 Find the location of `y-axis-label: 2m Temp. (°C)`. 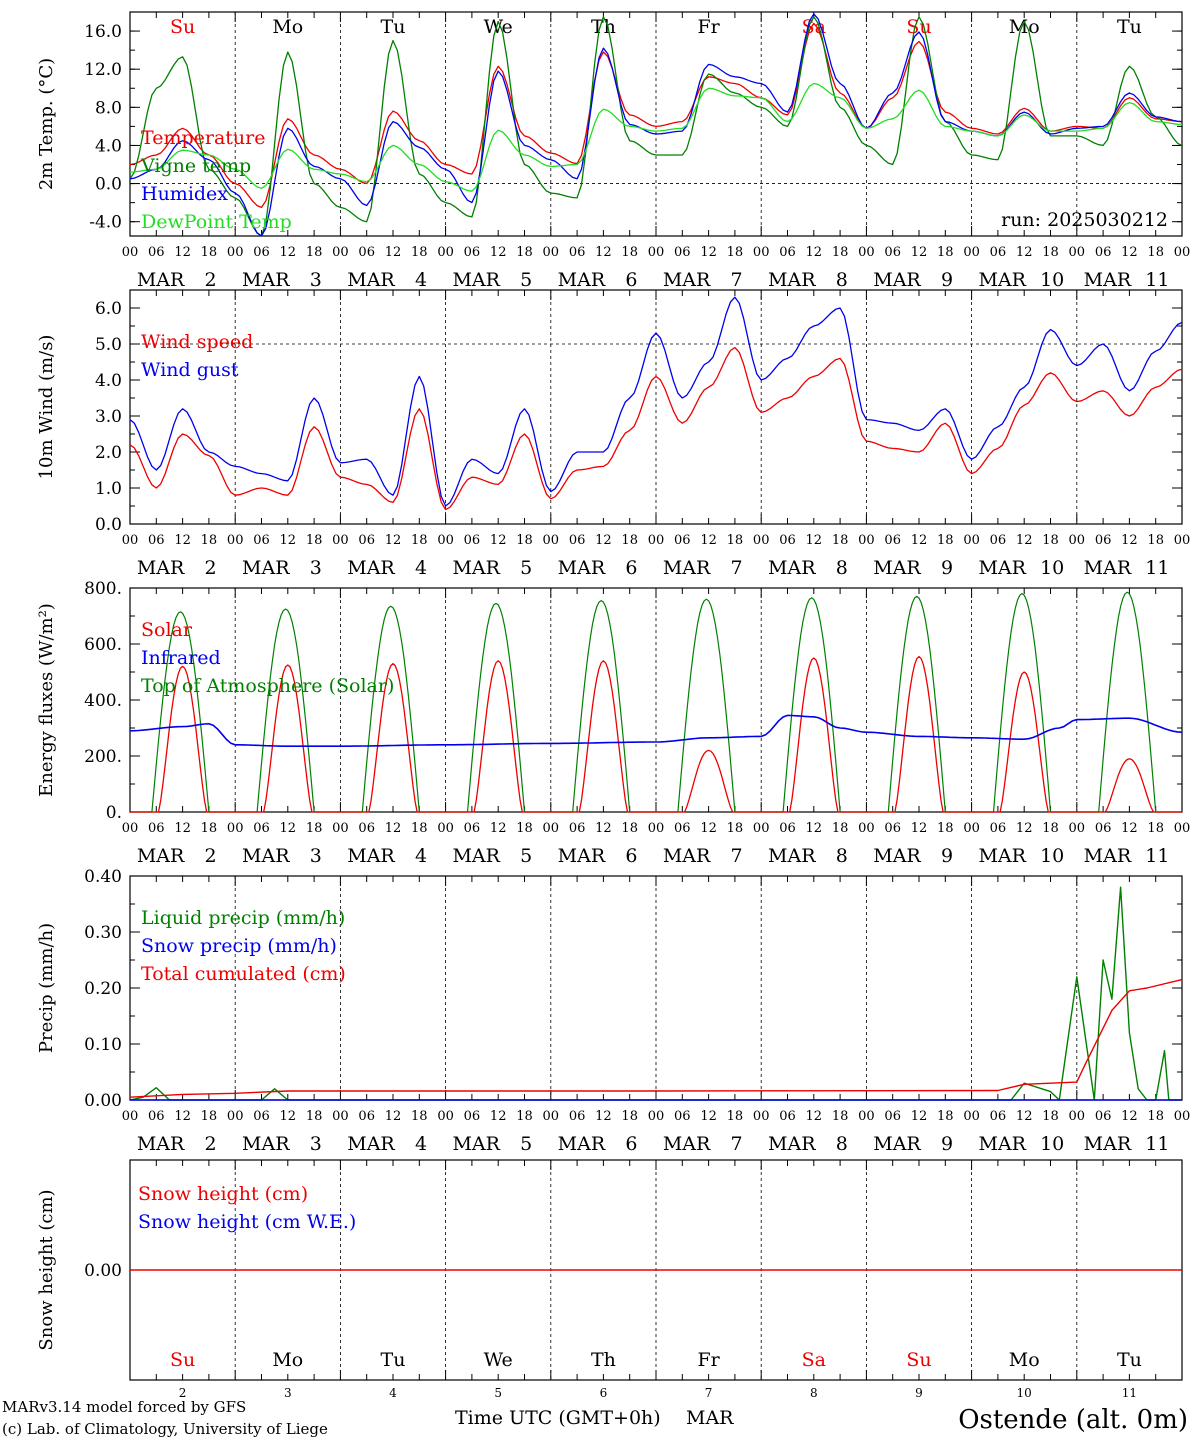

y-axis-label: 2m Temp. (°C) is located at coordinates (46, 124).